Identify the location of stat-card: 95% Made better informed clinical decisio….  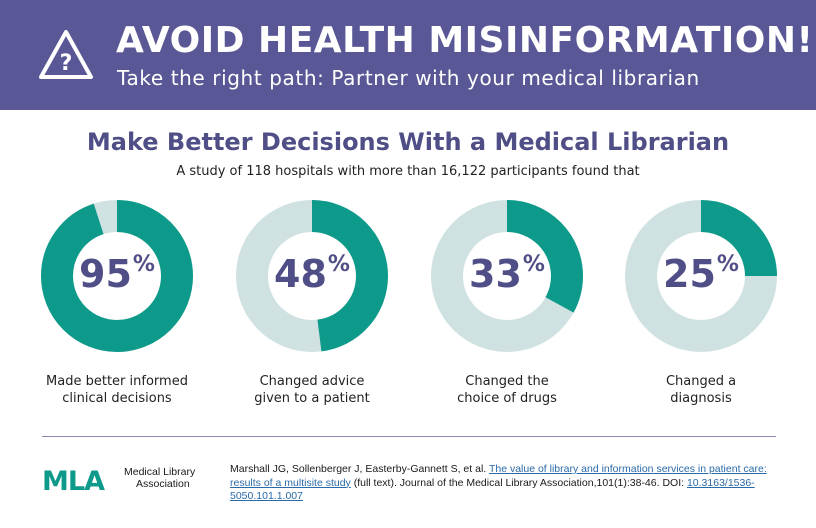
(117, 303).